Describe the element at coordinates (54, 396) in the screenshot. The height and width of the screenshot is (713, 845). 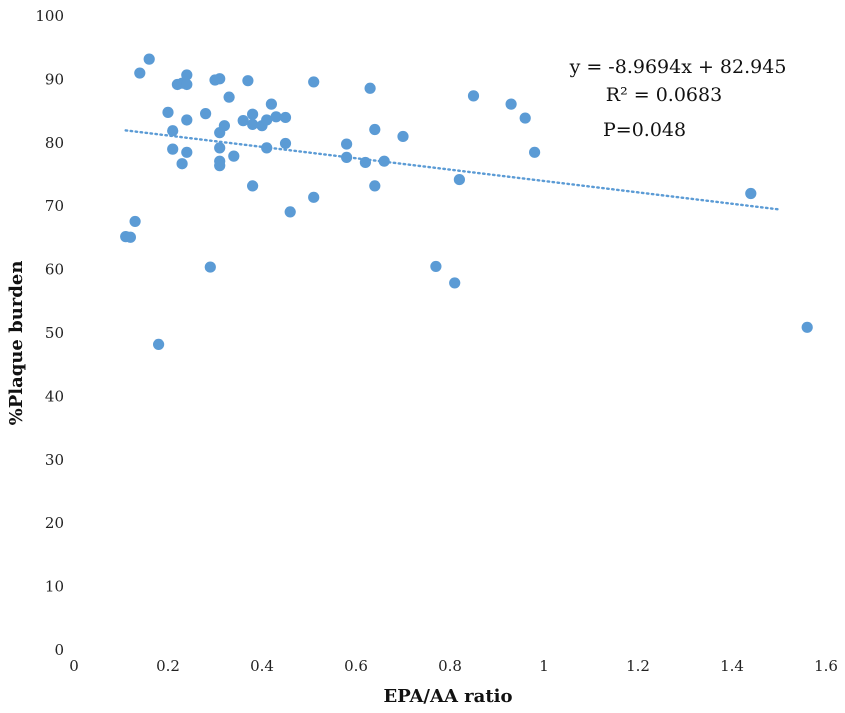
I see `y-tick-label: 40` at that location.